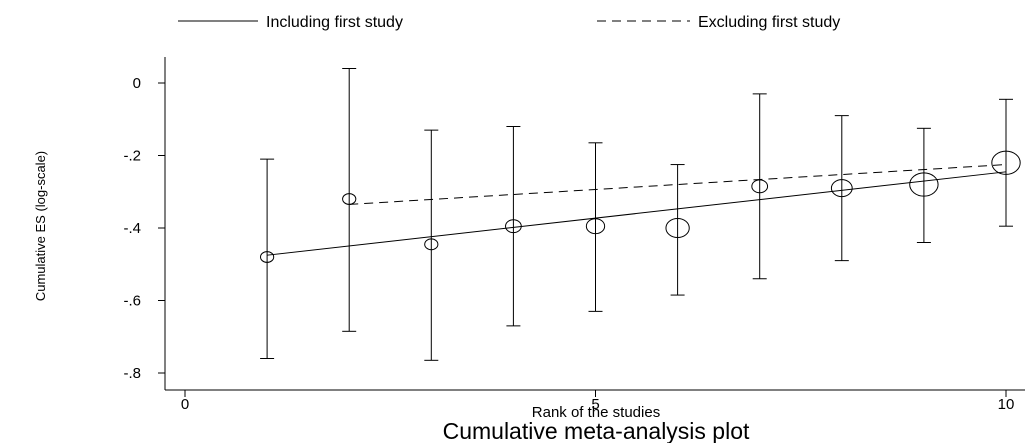  I want to click on x-axis-title: Rank of the studies, so click(596, 412).